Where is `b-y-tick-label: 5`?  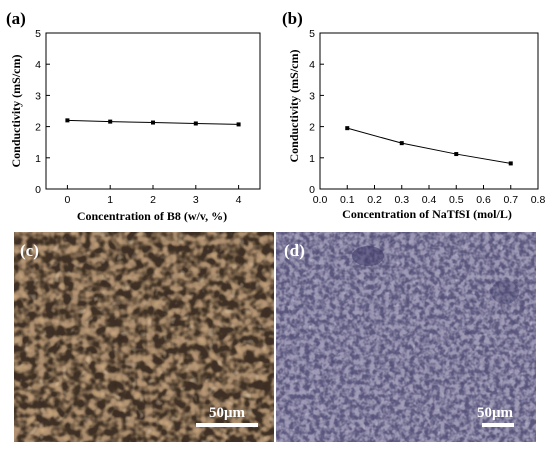
b-y-tick-label: 5 is located at coordinates (312, 34).